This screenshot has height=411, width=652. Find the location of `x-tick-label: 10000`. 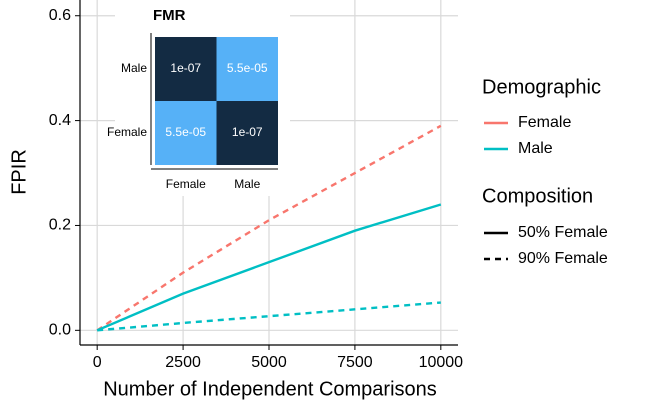

x-tick-label: 10000 is located at coordinates (441, 362).